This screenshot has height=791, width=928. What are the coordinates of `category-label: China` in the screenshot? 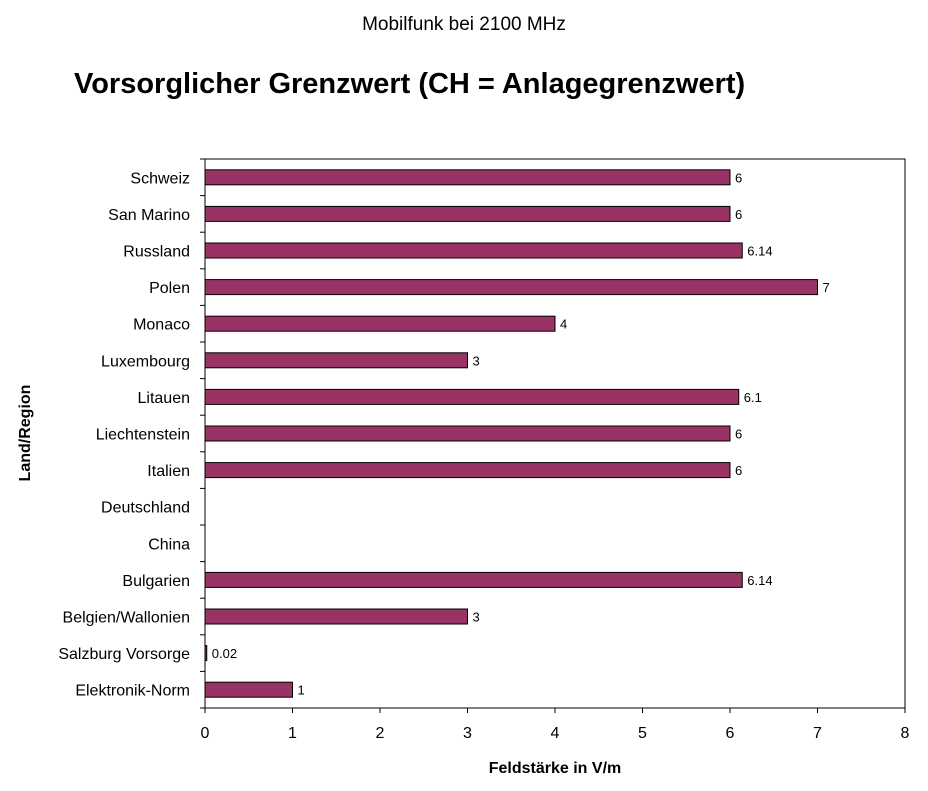 It's located at (169, 544).